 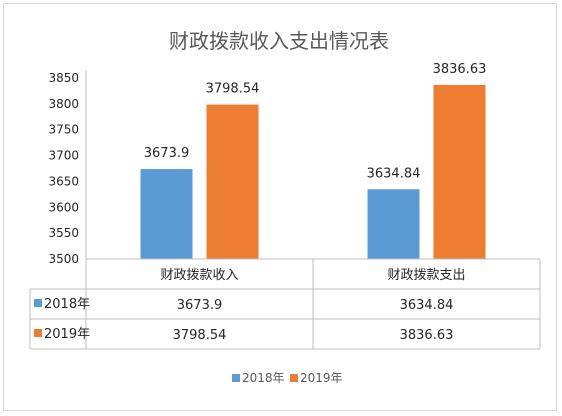 I want to click on y-tick-label: 3550, so click(x=63, y=233).